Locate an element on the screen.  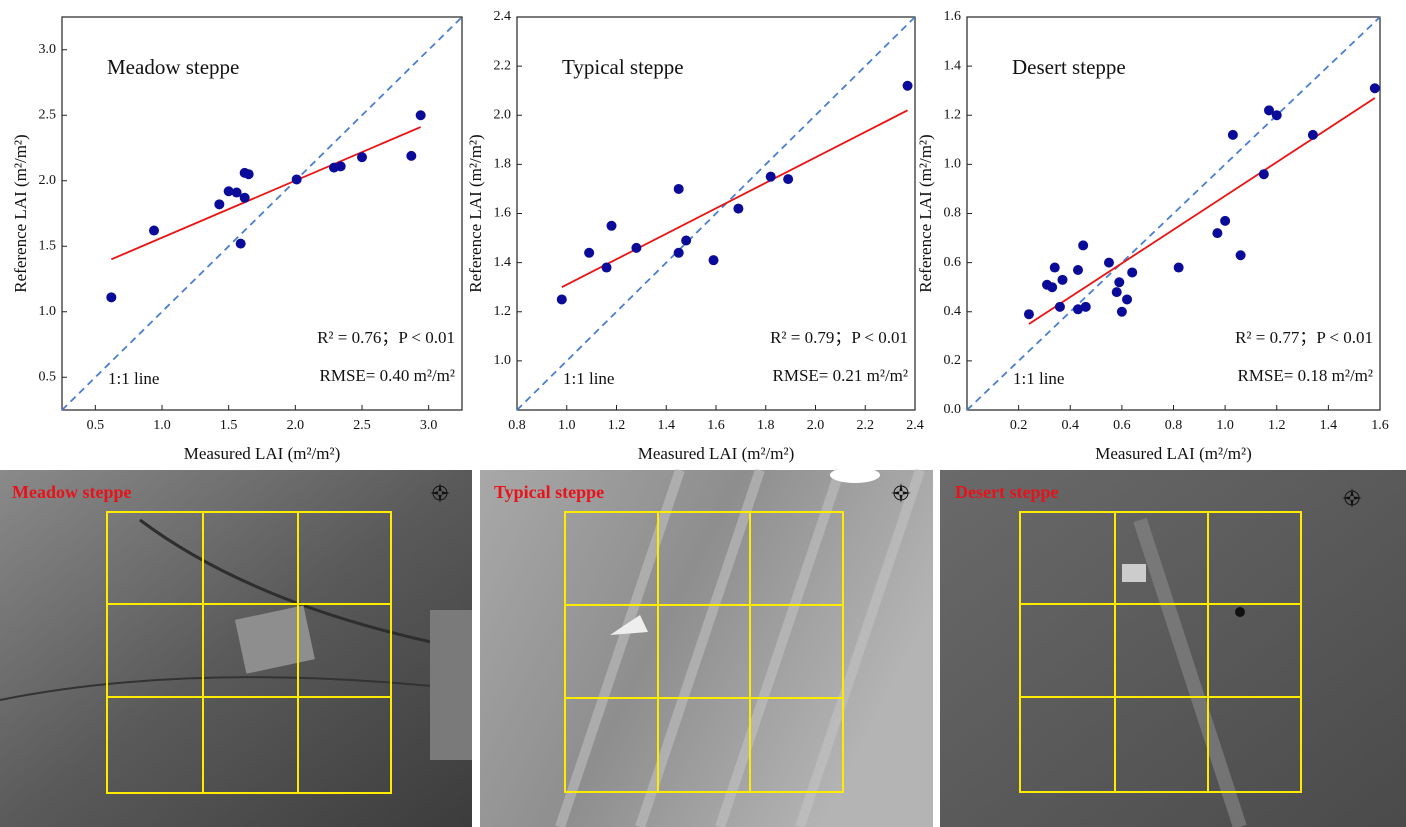
y-tick-label: 0.0 is located at coordinates (953, 409).